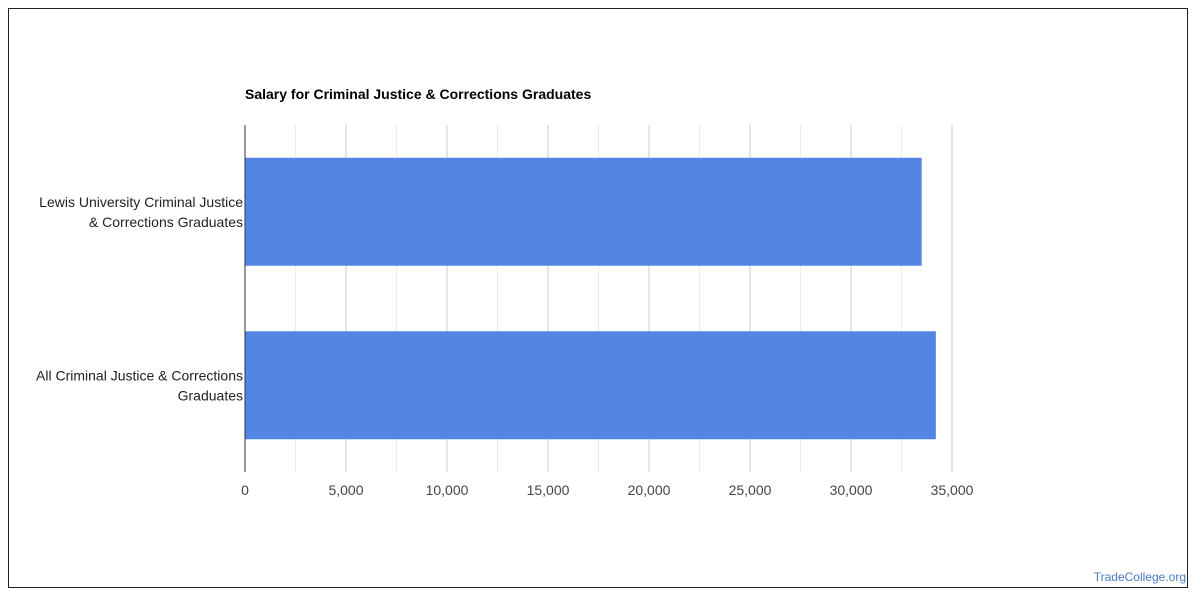  I want to click on x-tick-label: 35,000, so click(952, 490).